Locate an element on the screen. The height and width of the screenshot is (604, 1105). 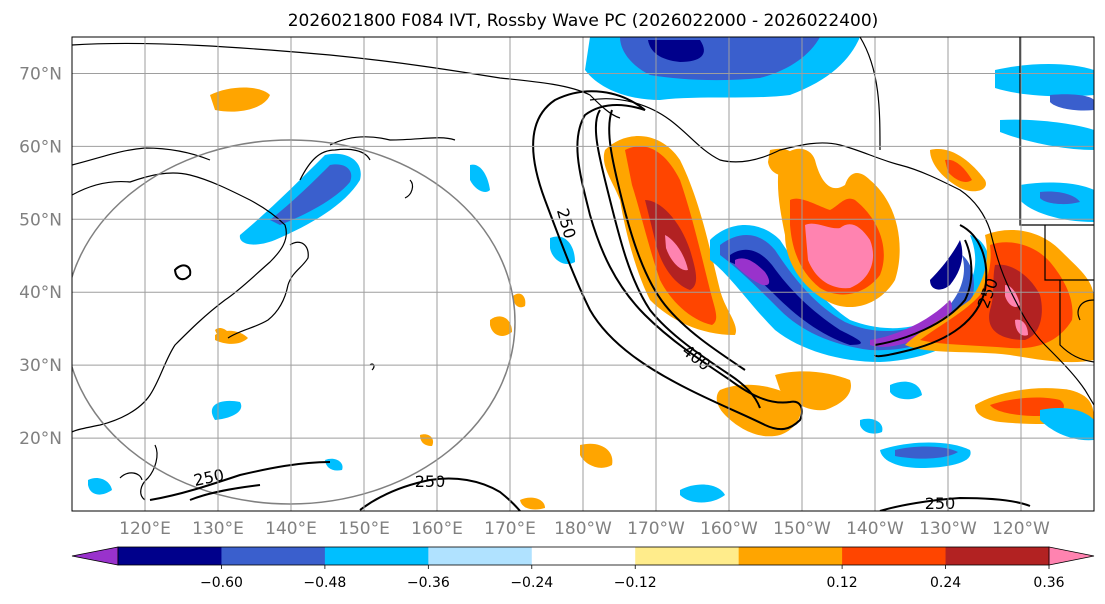
lon-tick-label: 180°W is located at coordinates (583, 529).